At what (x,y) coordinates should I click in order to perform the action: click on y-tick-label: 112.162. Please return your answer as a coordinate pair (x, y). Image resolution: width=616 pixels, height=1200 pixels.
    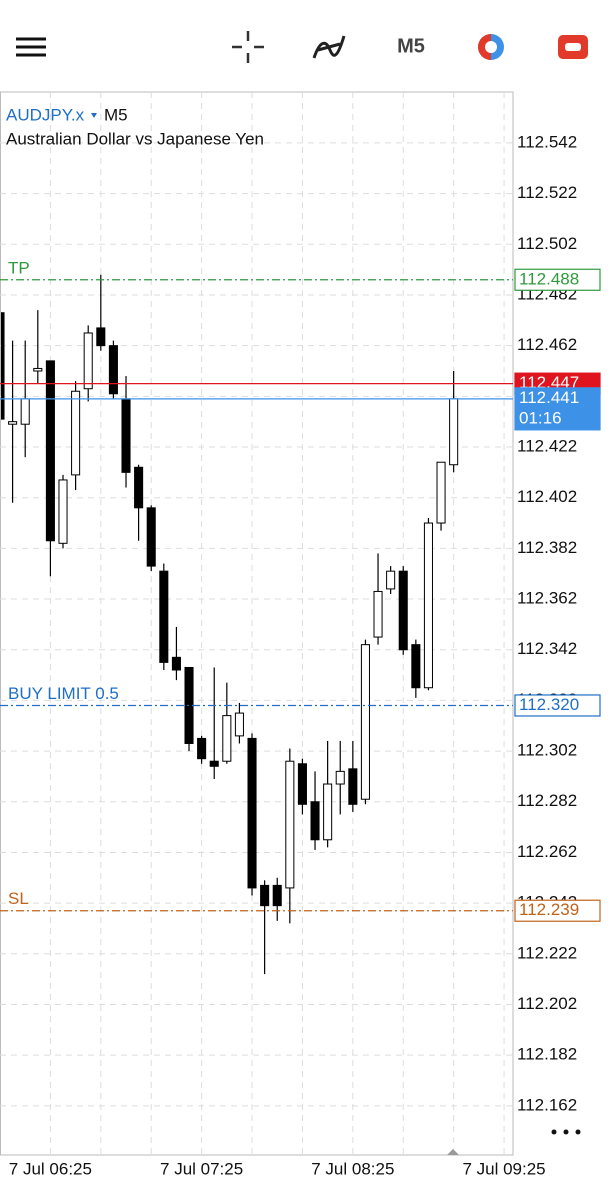
    Looking at the image, I should click on (547, 1104).